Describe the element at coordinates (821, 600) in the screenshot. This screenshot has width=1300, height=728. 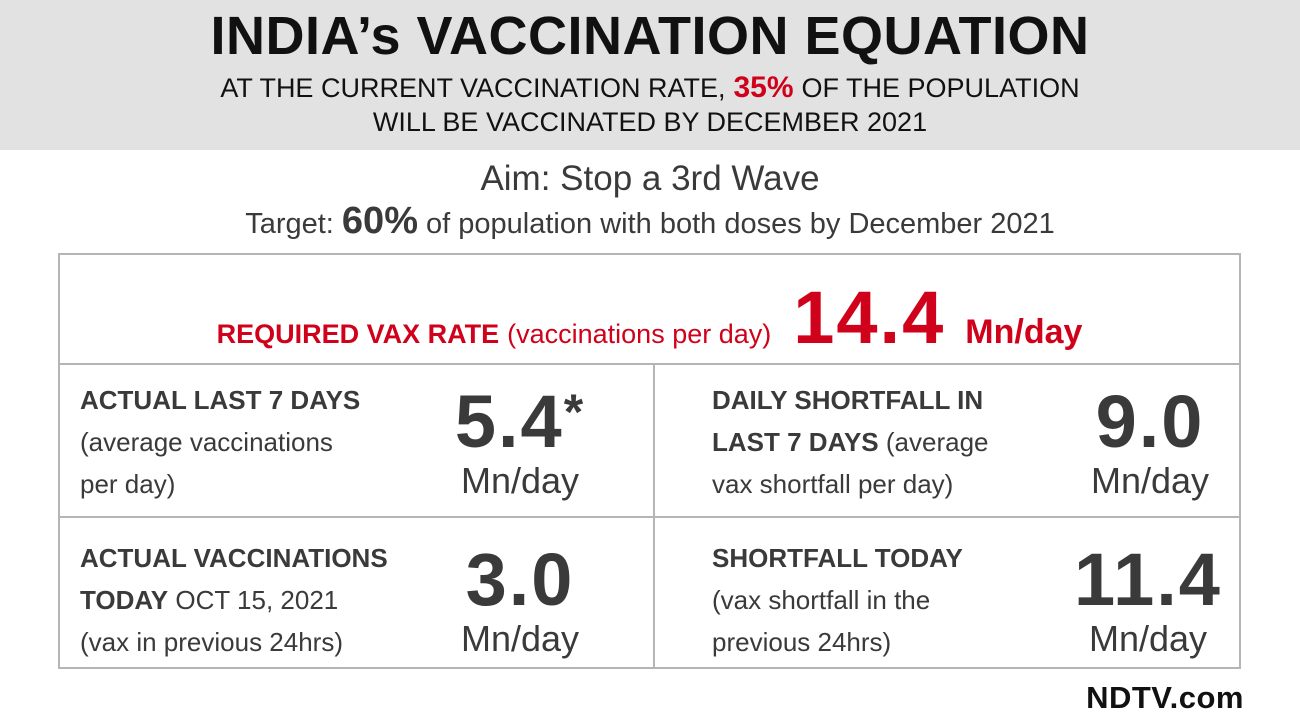
I see `shortfall-today-note1: (vax shortfall in the` at that location.